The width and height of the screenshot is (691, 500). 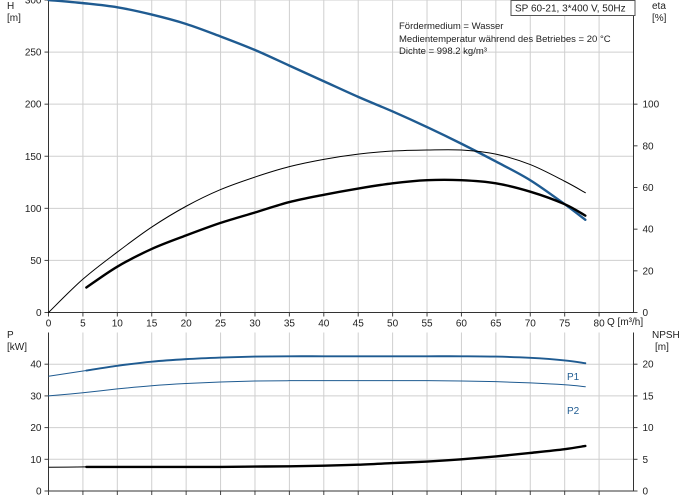 What do you see at coordinates (36, 428) in the screenshot?
I see `left-tick-label: 20` at bounding box center [36, 428].